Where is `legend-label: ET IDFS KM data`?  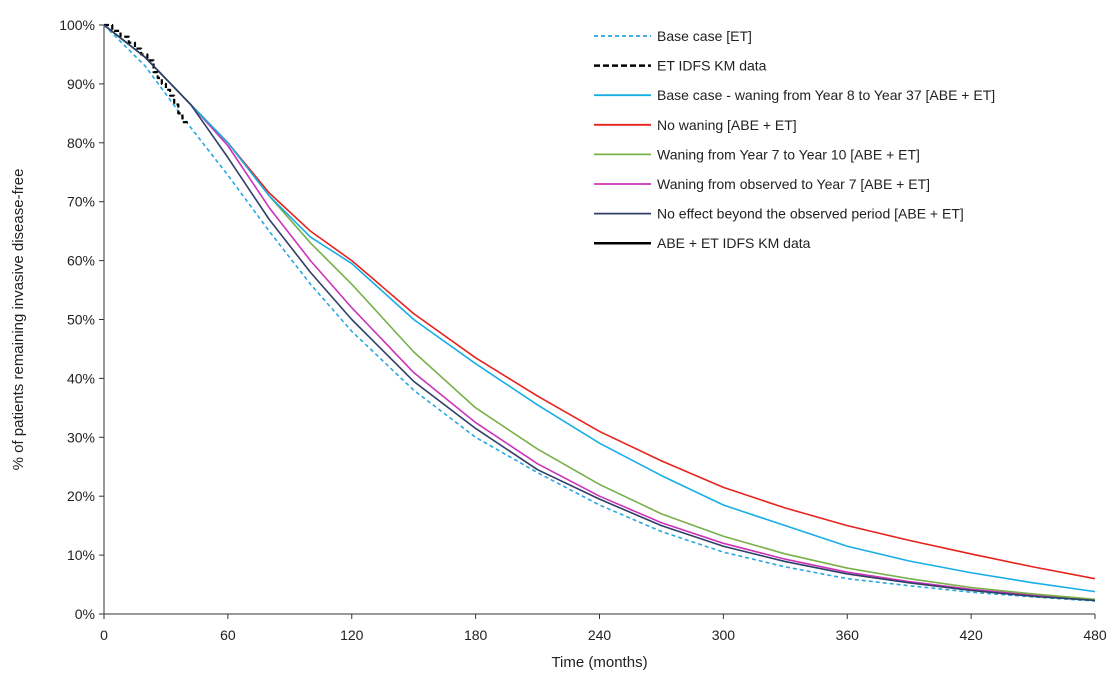
legend-label: ET IDFS KM data is located at coordinates (712, 66).